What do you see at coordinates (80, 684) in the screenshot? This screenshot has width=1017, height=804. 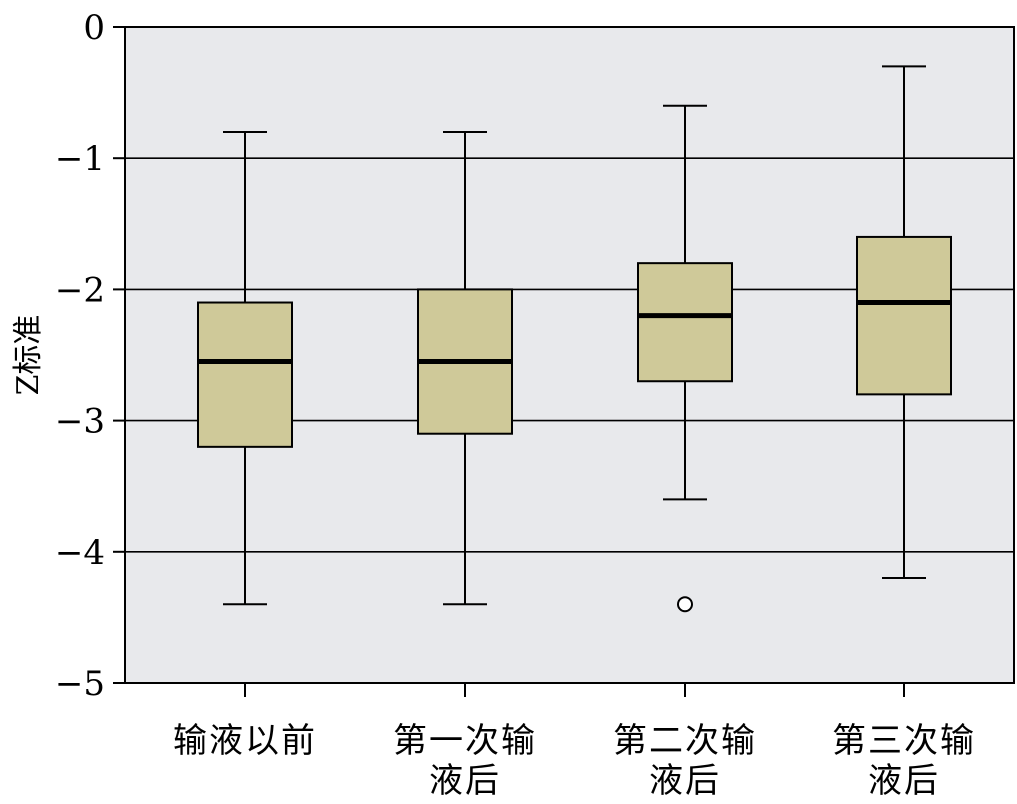 I see `y-tick-label: −5` at bounding box center [80, 684].